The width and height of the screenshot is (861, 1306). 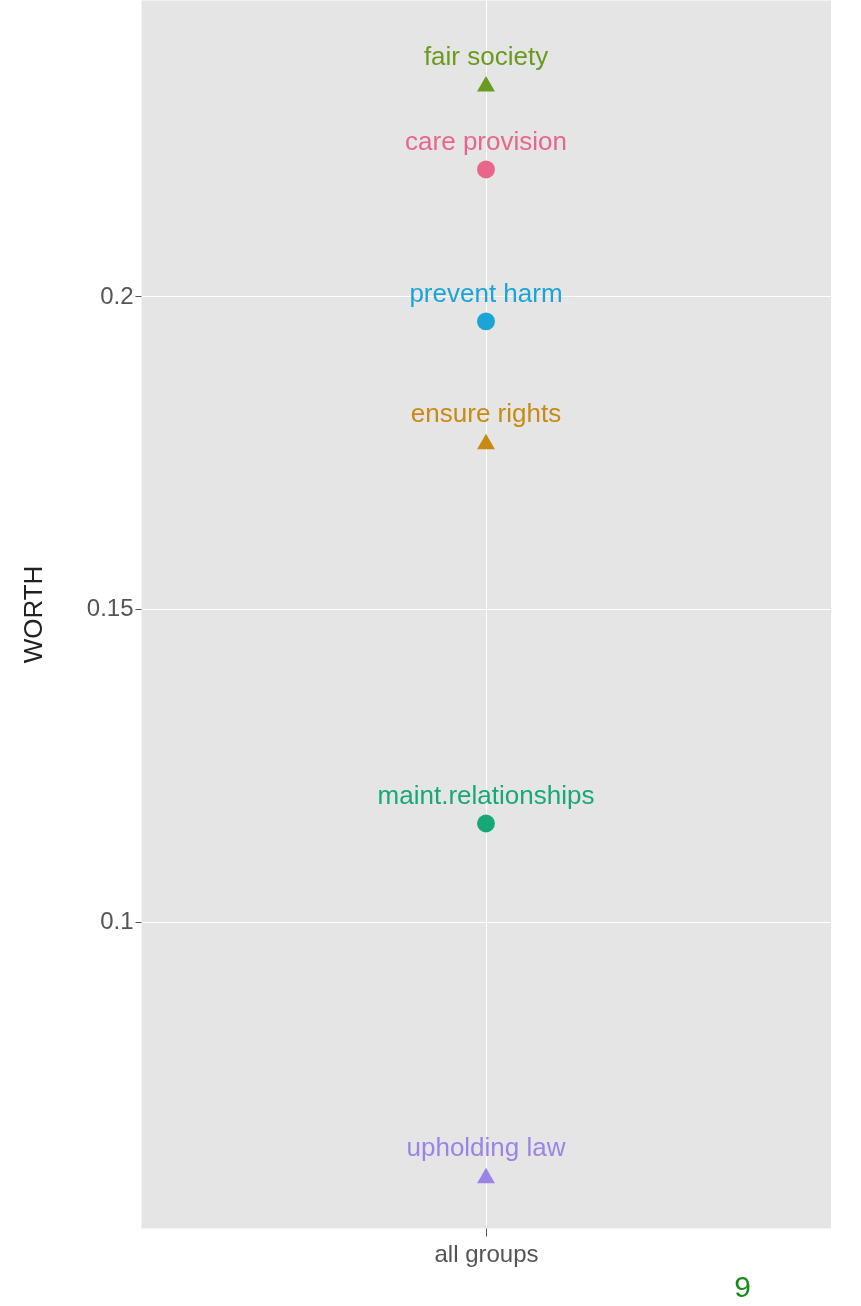 I want to click on y-tick-label: 0.15, so click(x=110, y=608).